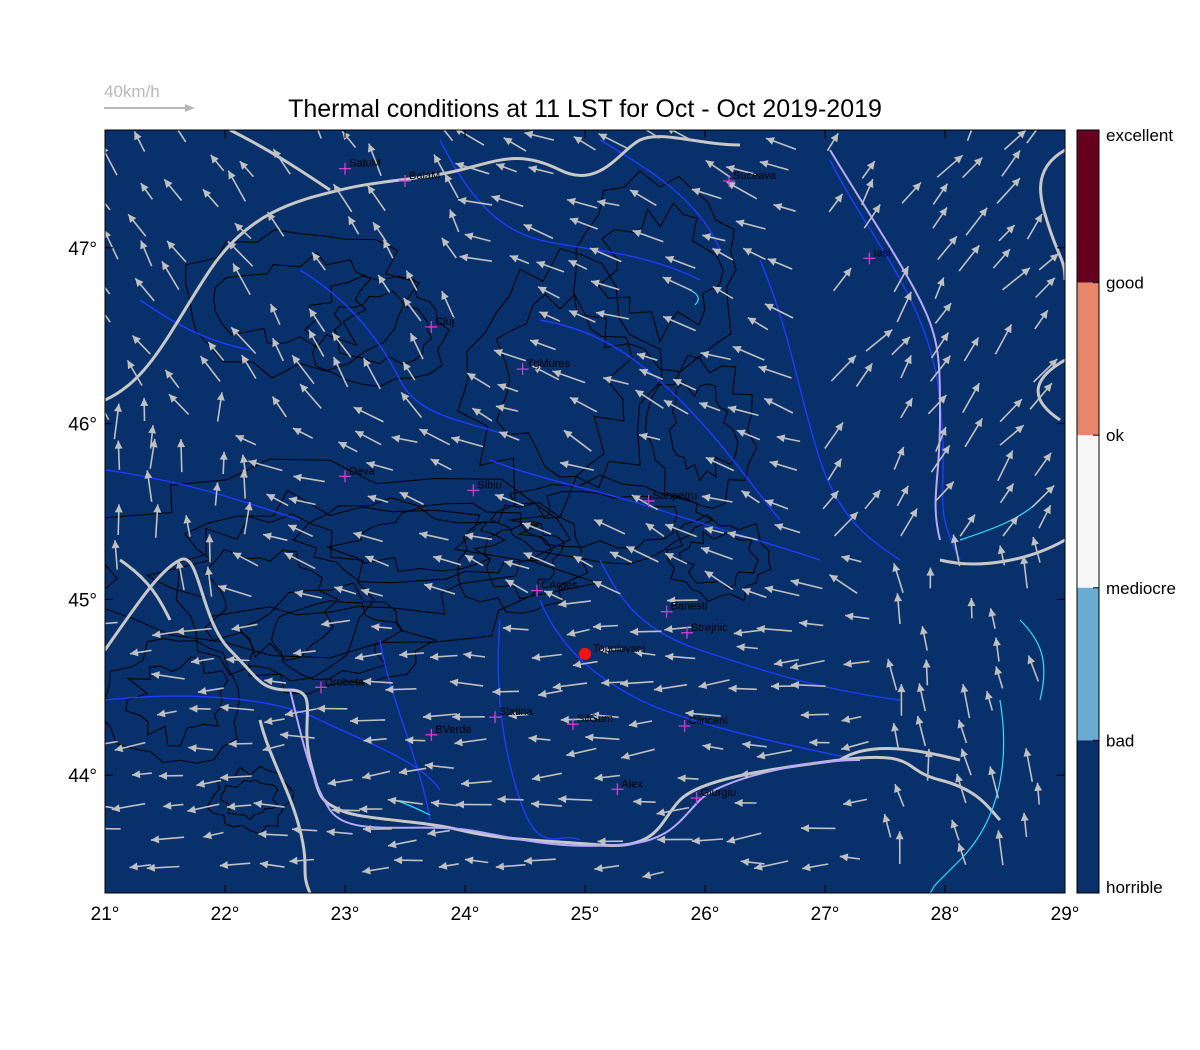  I want to click on city-label: SilGum, so click(595, 719).